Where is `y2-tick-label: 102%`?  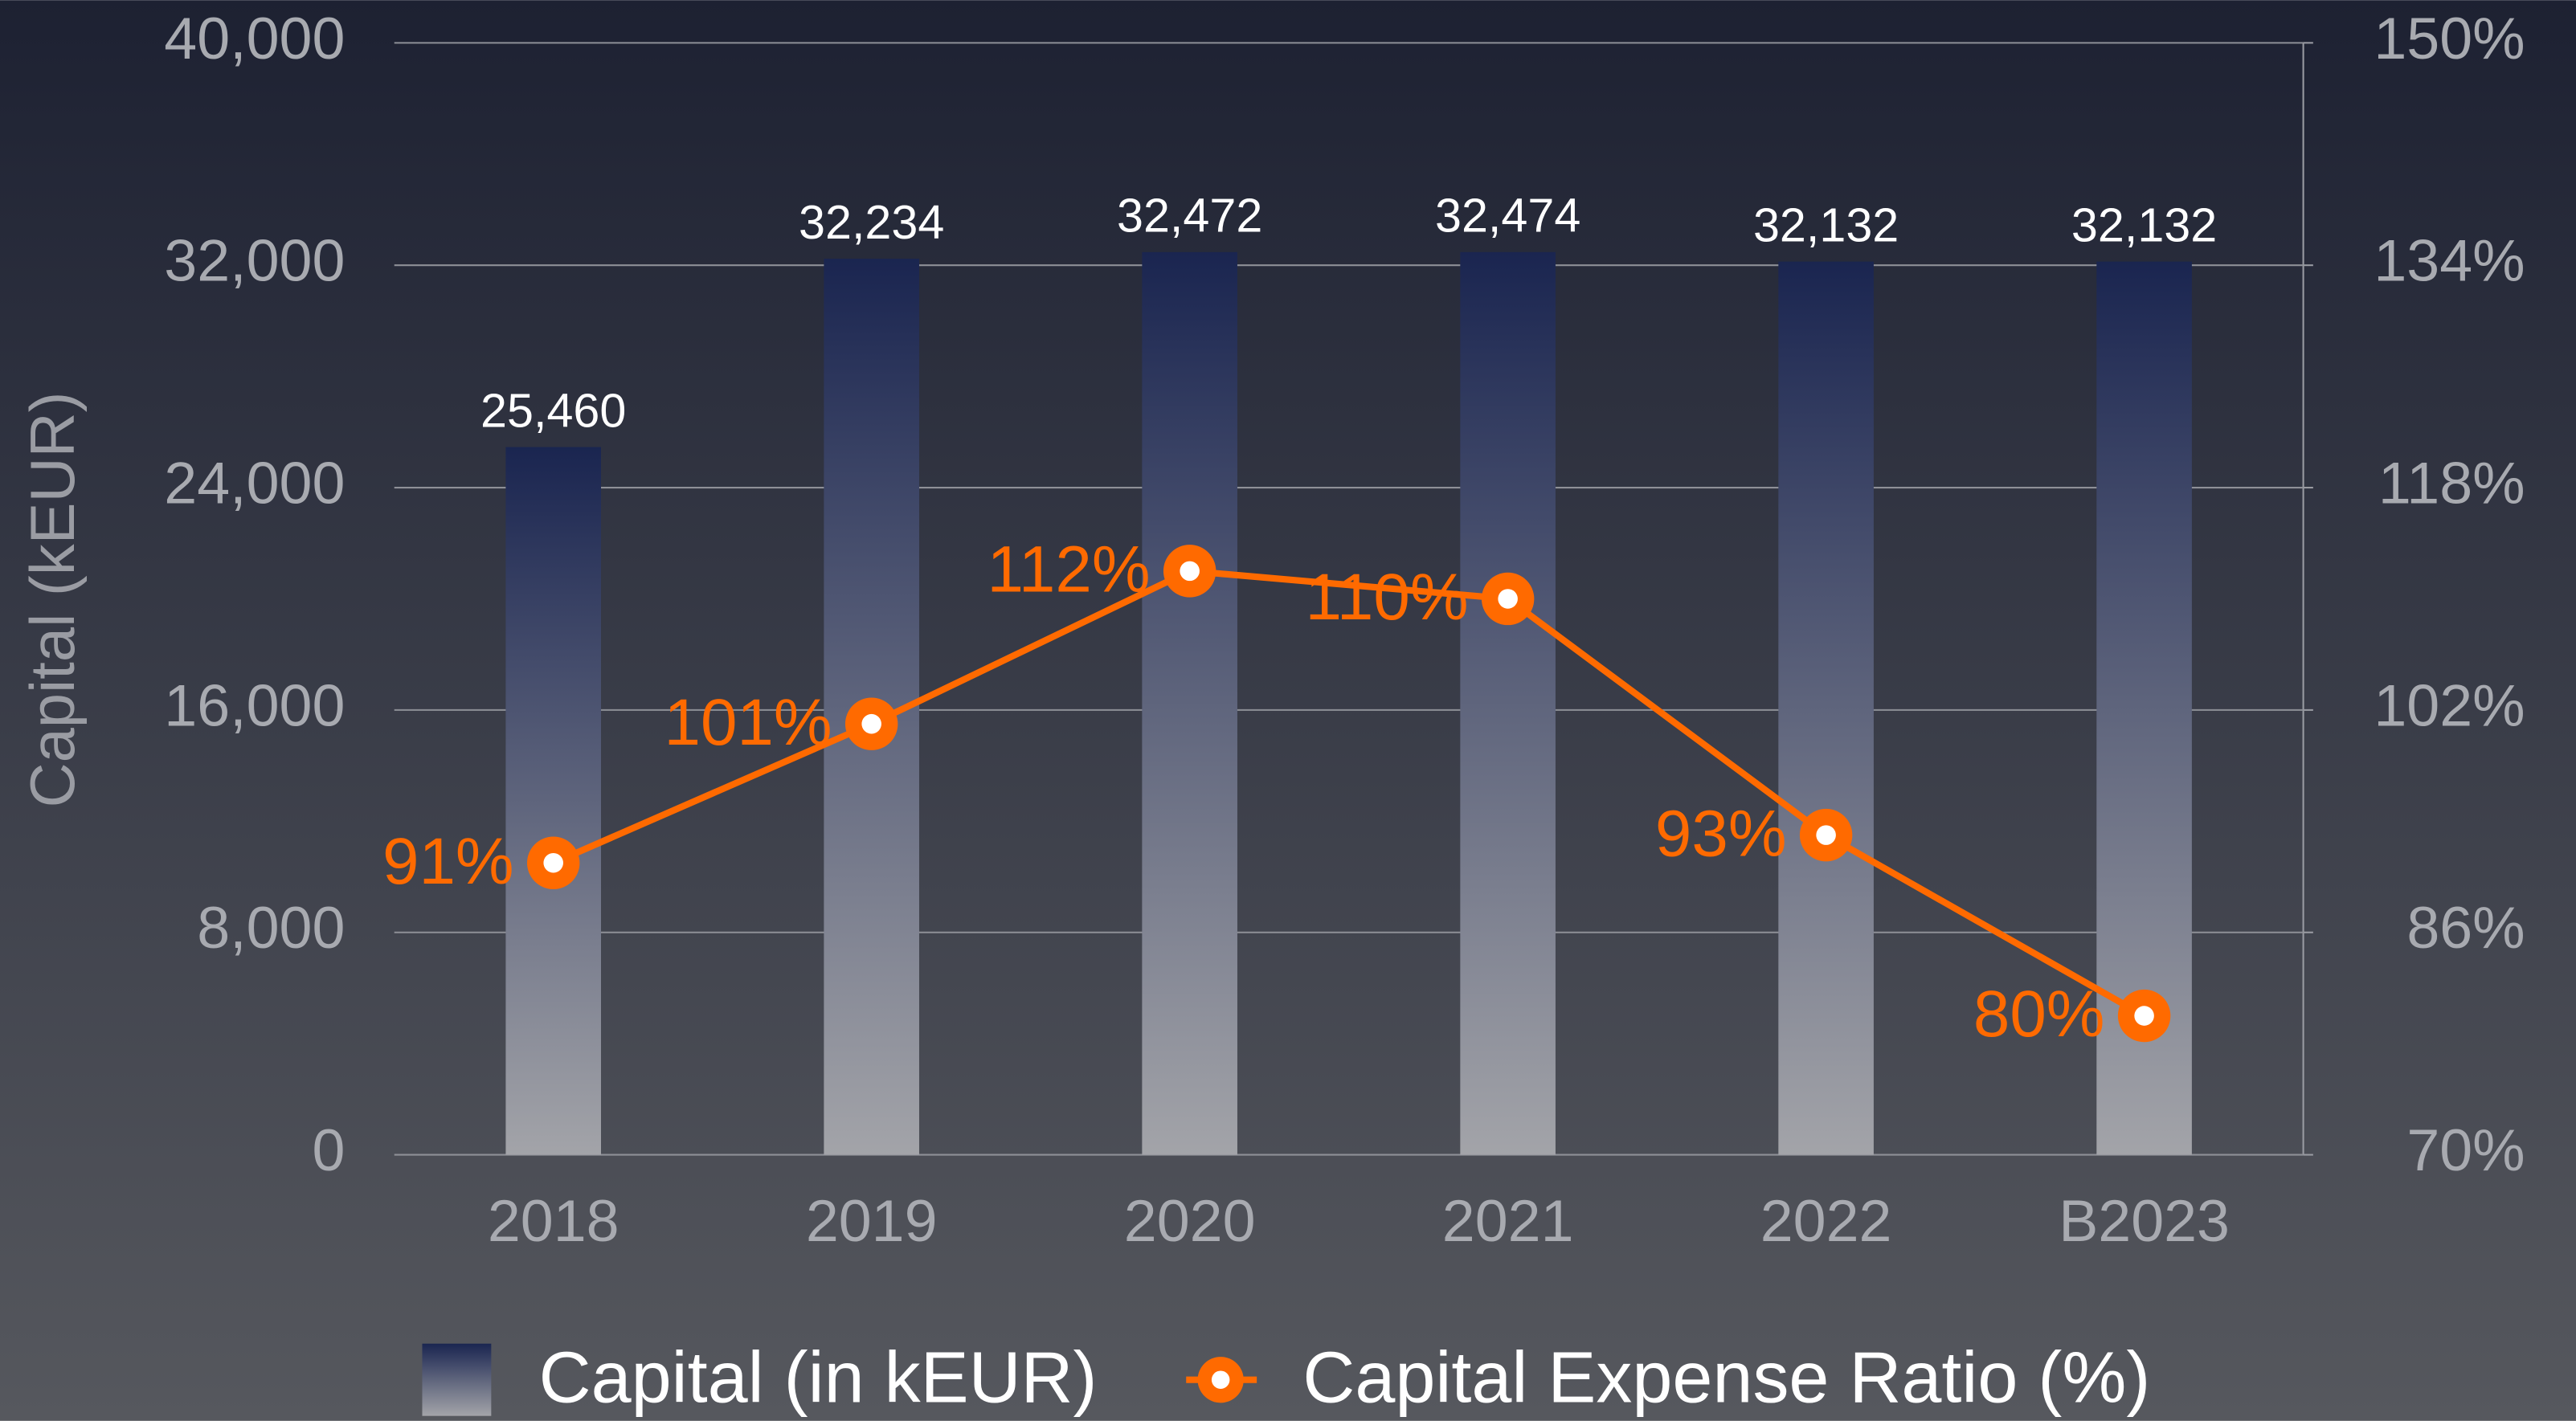 y2-tick-label: 102% is located at coordinates (2449, 705).